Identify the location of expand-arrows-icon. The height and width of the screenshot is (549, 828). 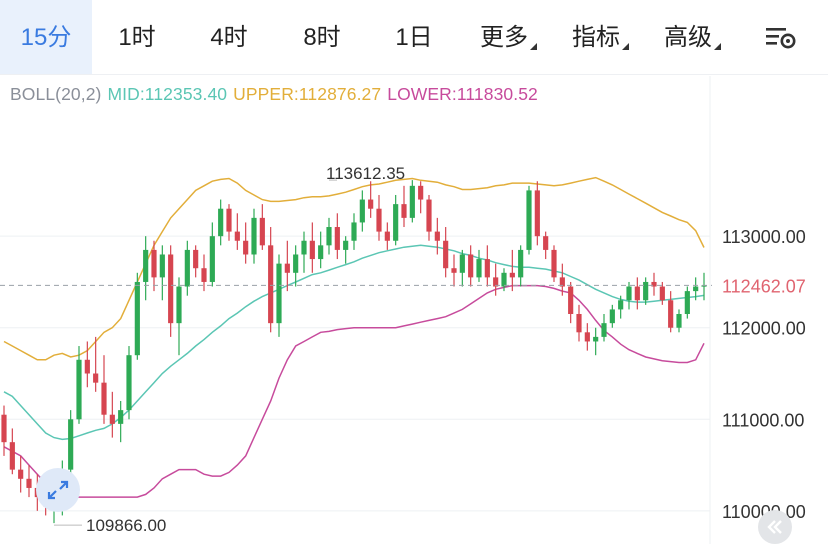
(58, 490).